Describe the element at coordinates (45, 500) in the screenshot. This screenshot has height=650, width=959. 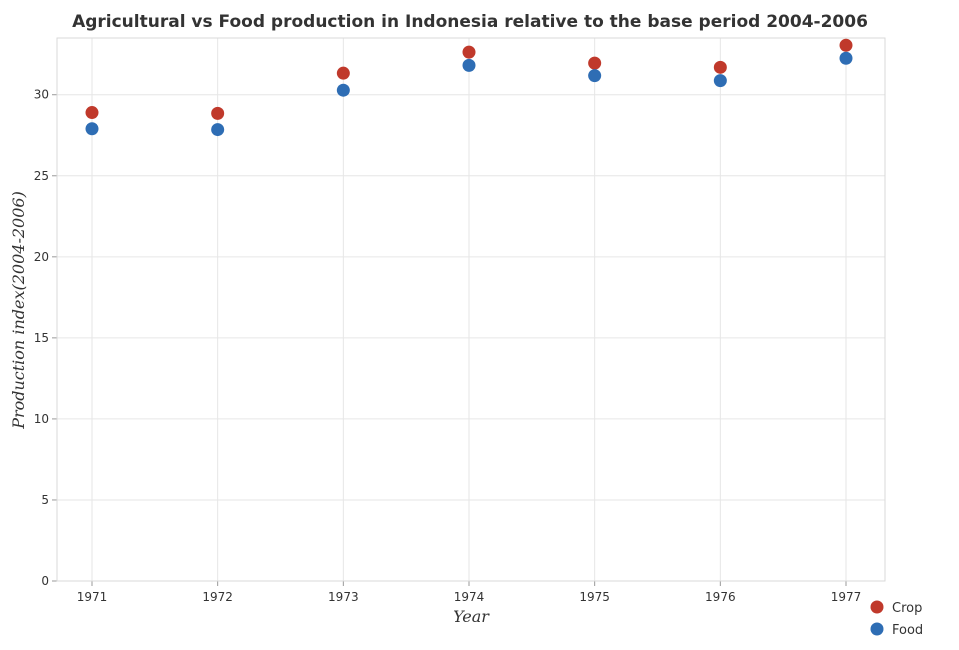
I see `y-tick-label: 5` at that location.